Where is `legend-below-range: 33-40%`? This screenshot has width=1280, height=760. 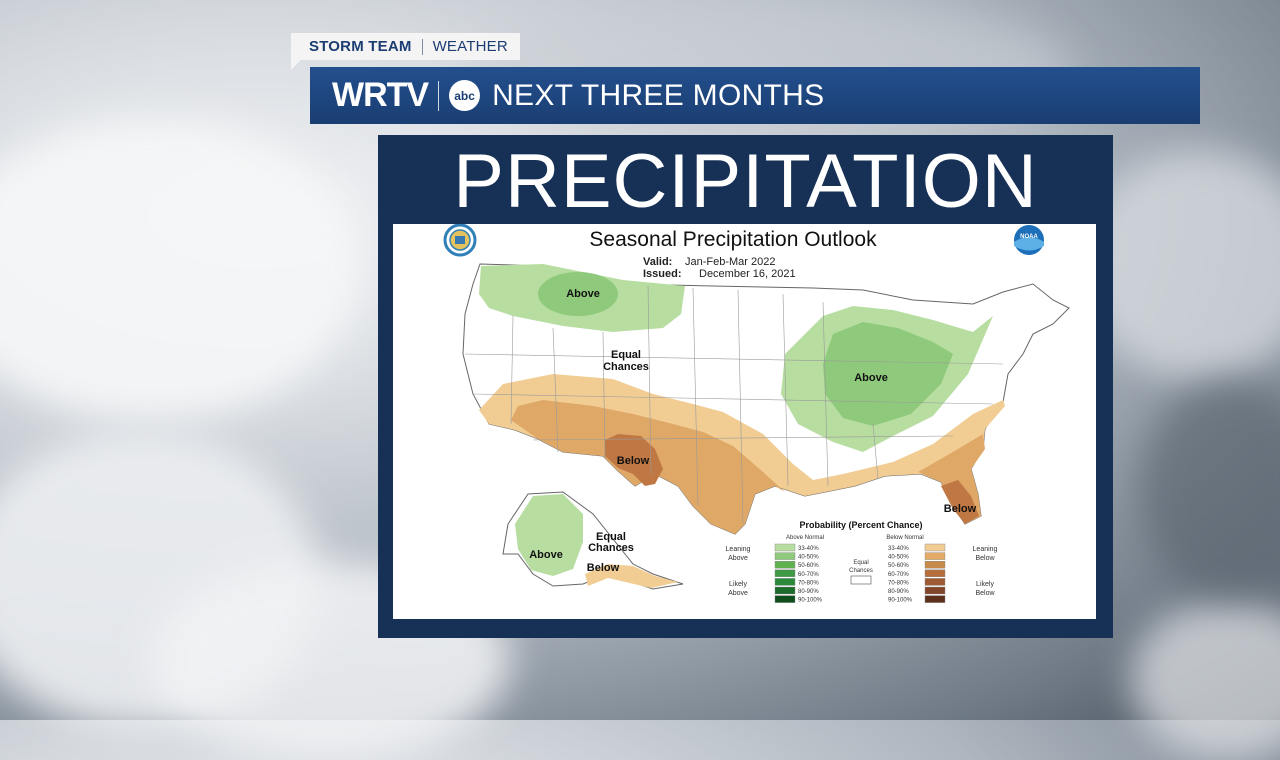 legend-below-range: 33-40% is located at coordinates (898, 549).